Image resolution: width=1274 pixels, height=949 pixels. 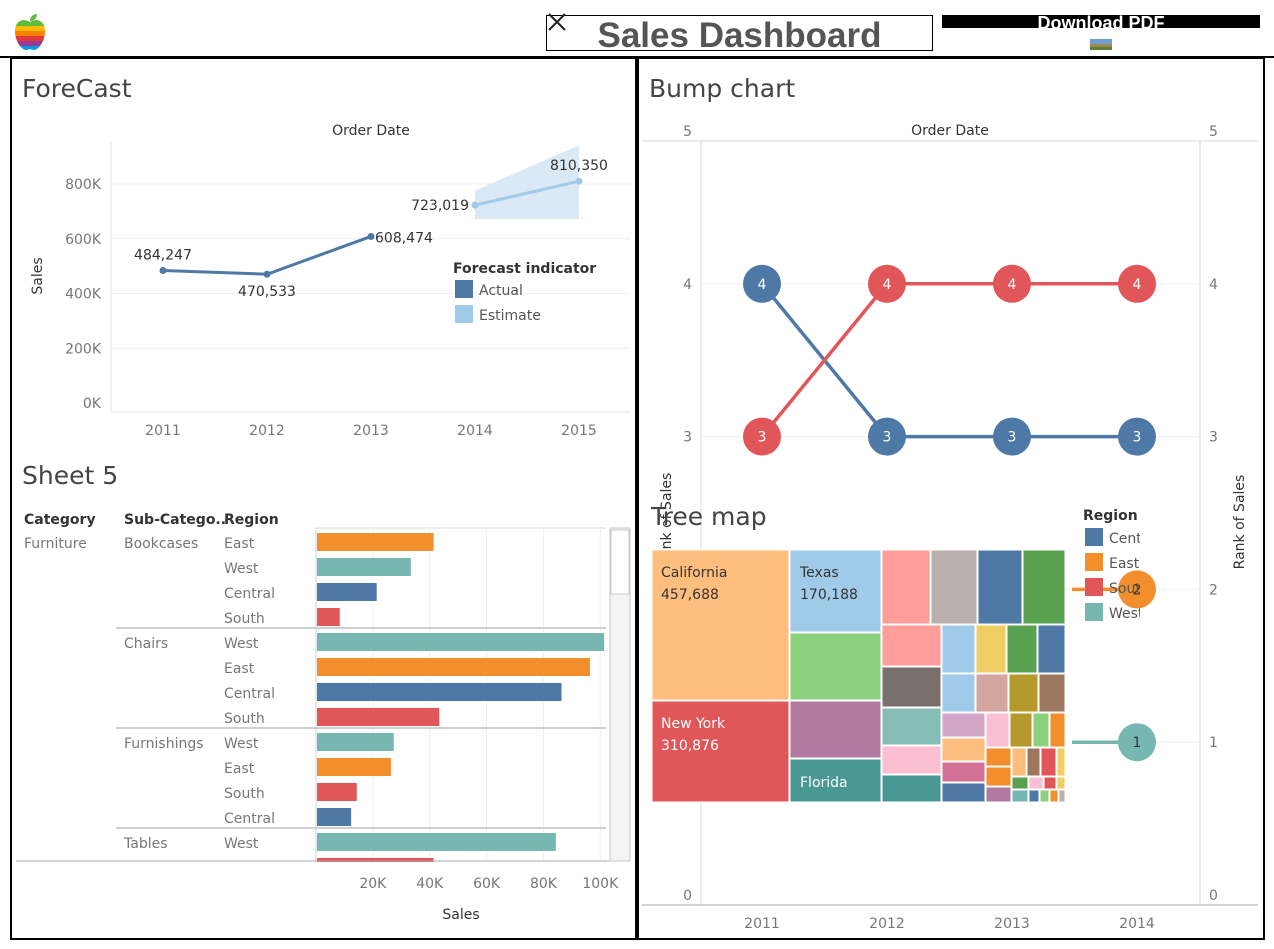 I want to click on bump-y-axis-label-right: Rank of Sales, so click(x=1240, y=522).